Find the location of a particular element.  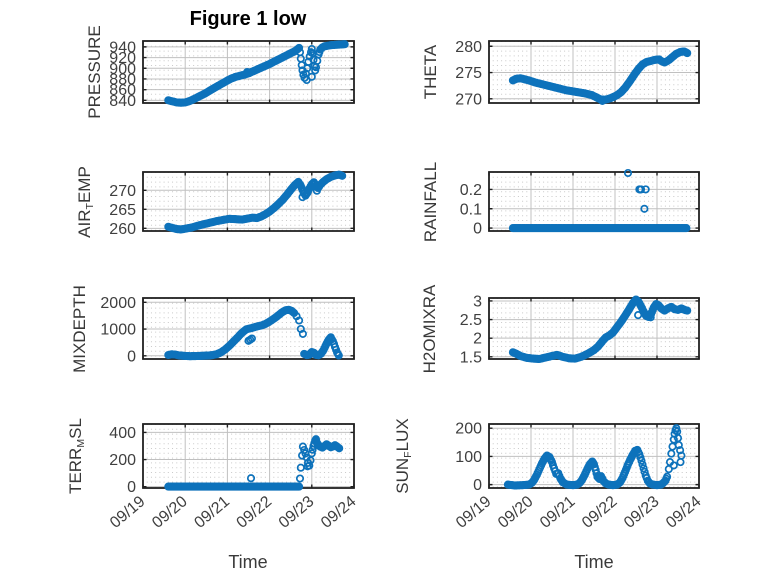

y-tick-label: 940 is located at coordinates (122, 47).